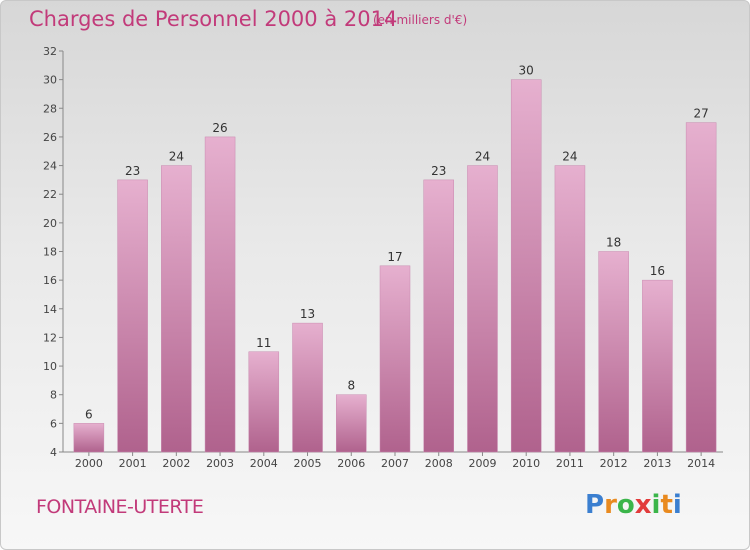  What do you see at coordinates (50, 337) in the screenshot?
I see `y-tick-label: 12` at bounding box center [50, 337].